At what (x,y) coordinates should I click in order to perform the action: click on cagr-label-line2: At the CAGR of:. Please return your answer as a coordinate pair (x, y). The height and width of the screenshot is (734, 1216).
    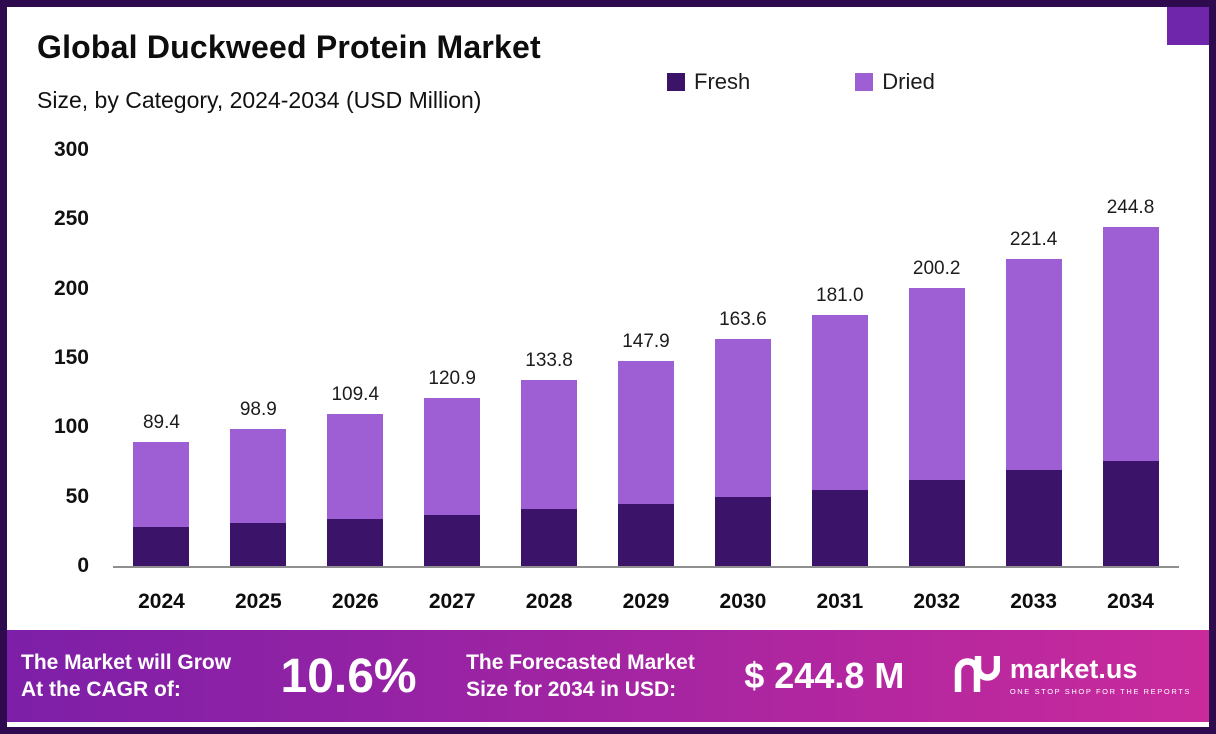
    Looking at the image, I should click on (101, 689).